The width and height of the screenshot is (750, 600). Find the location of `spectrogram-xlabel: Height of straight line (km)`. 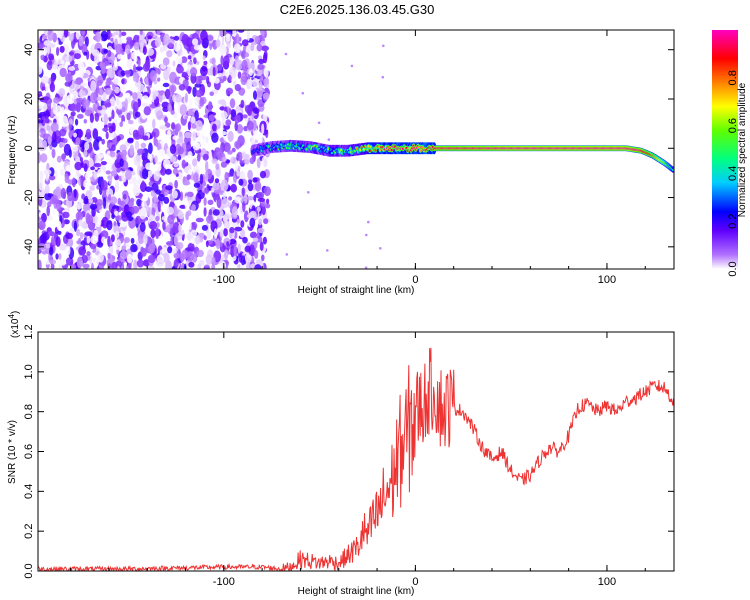

spectrogram-xlabel: Height of straight line (km) is located at coordinates (356, 290).